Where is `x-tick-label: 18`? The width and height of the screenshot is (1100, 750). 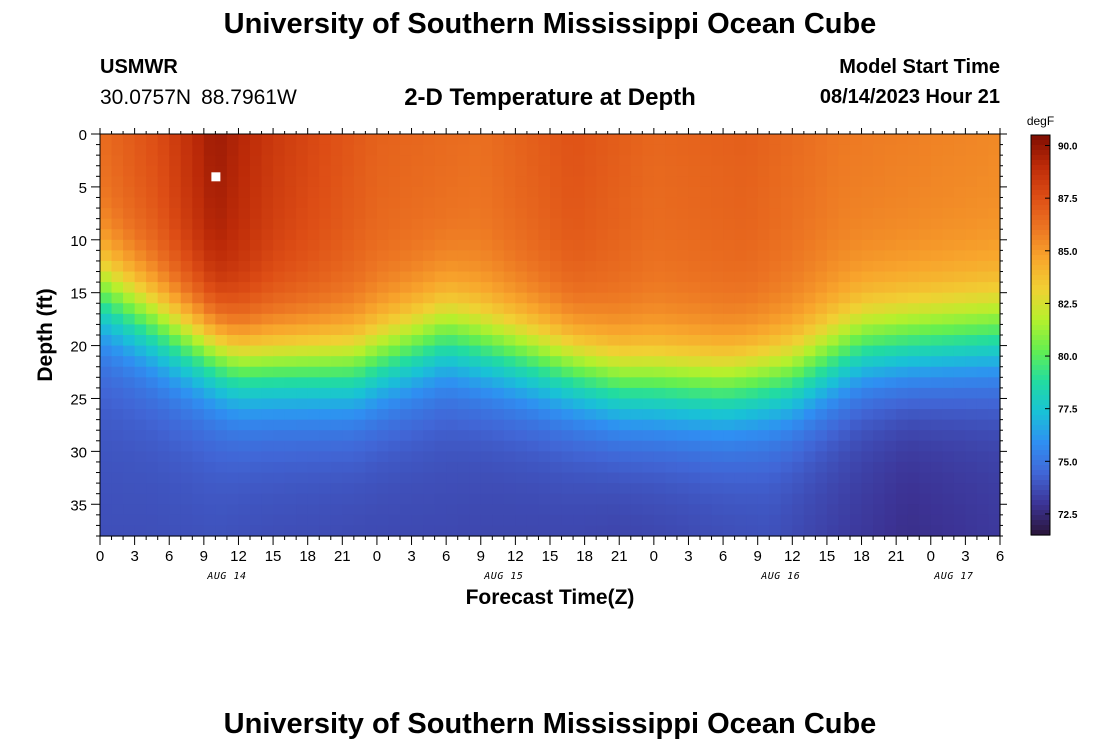
x-tick-label: 18 is located at coordinates (307, 556).